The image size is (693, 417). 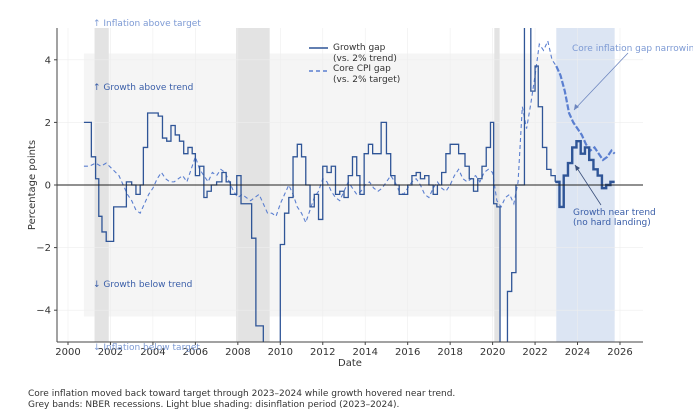 I want to click on x-tick-label: 2004, so click(x=152, y=352).